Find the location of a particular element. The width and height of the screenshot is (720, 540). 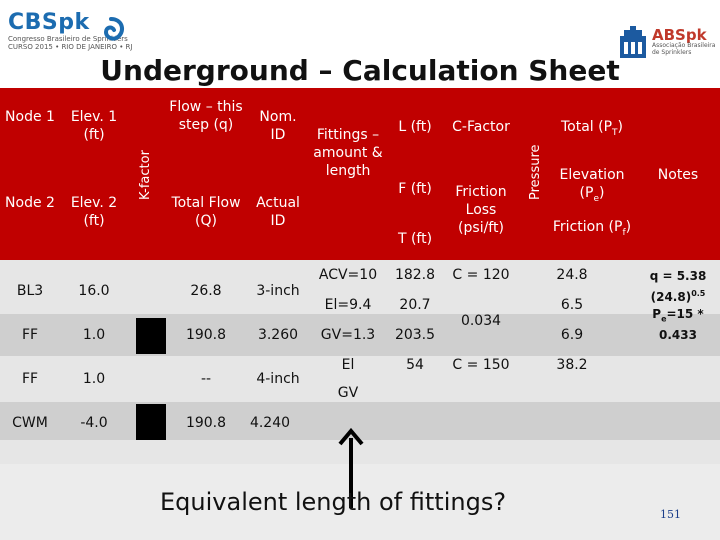

header-friction-pf: Friction (Pf) is located at coordinates (592, 228).